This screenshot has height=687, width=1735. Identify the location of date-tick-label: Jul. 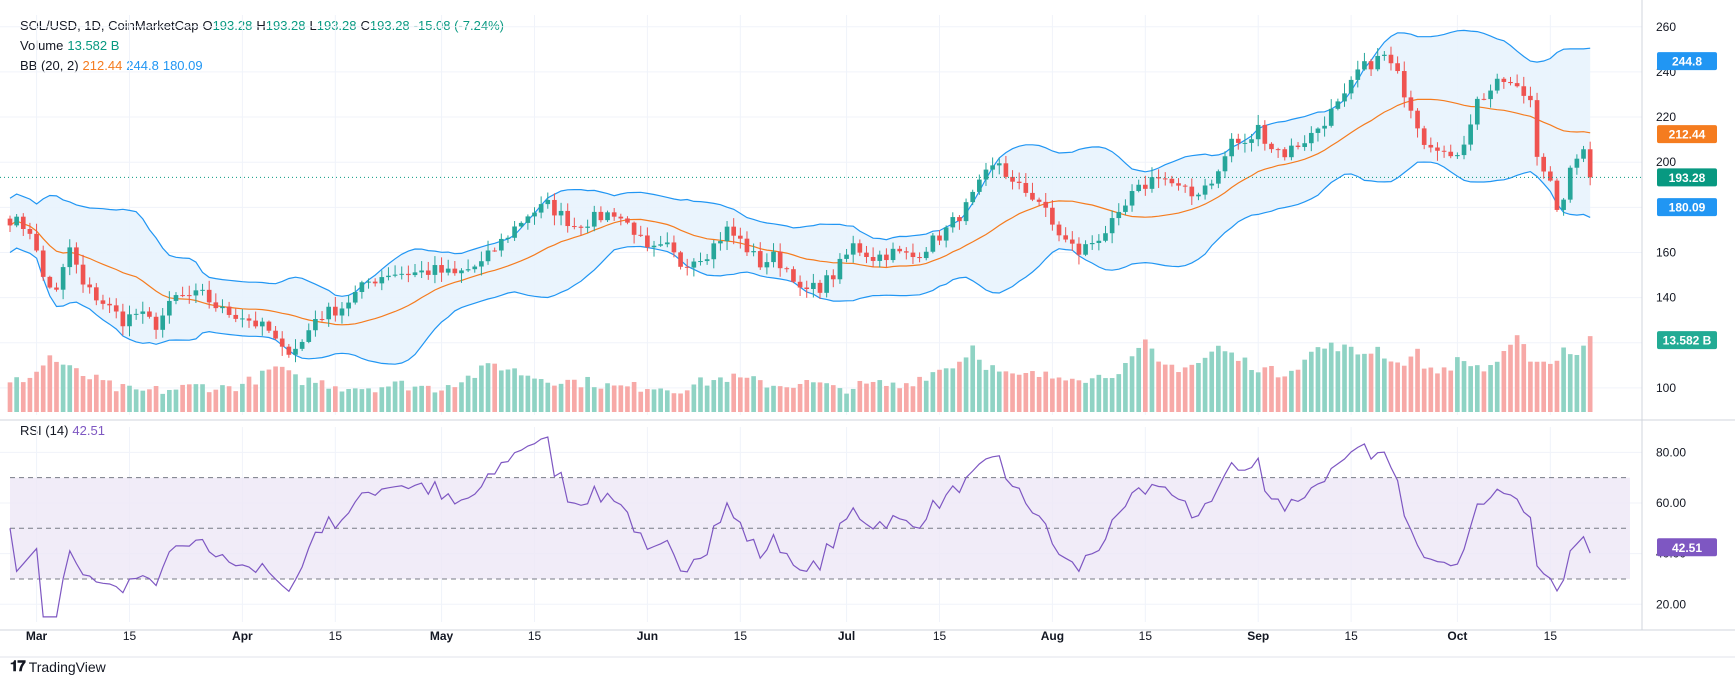
(846, 636).